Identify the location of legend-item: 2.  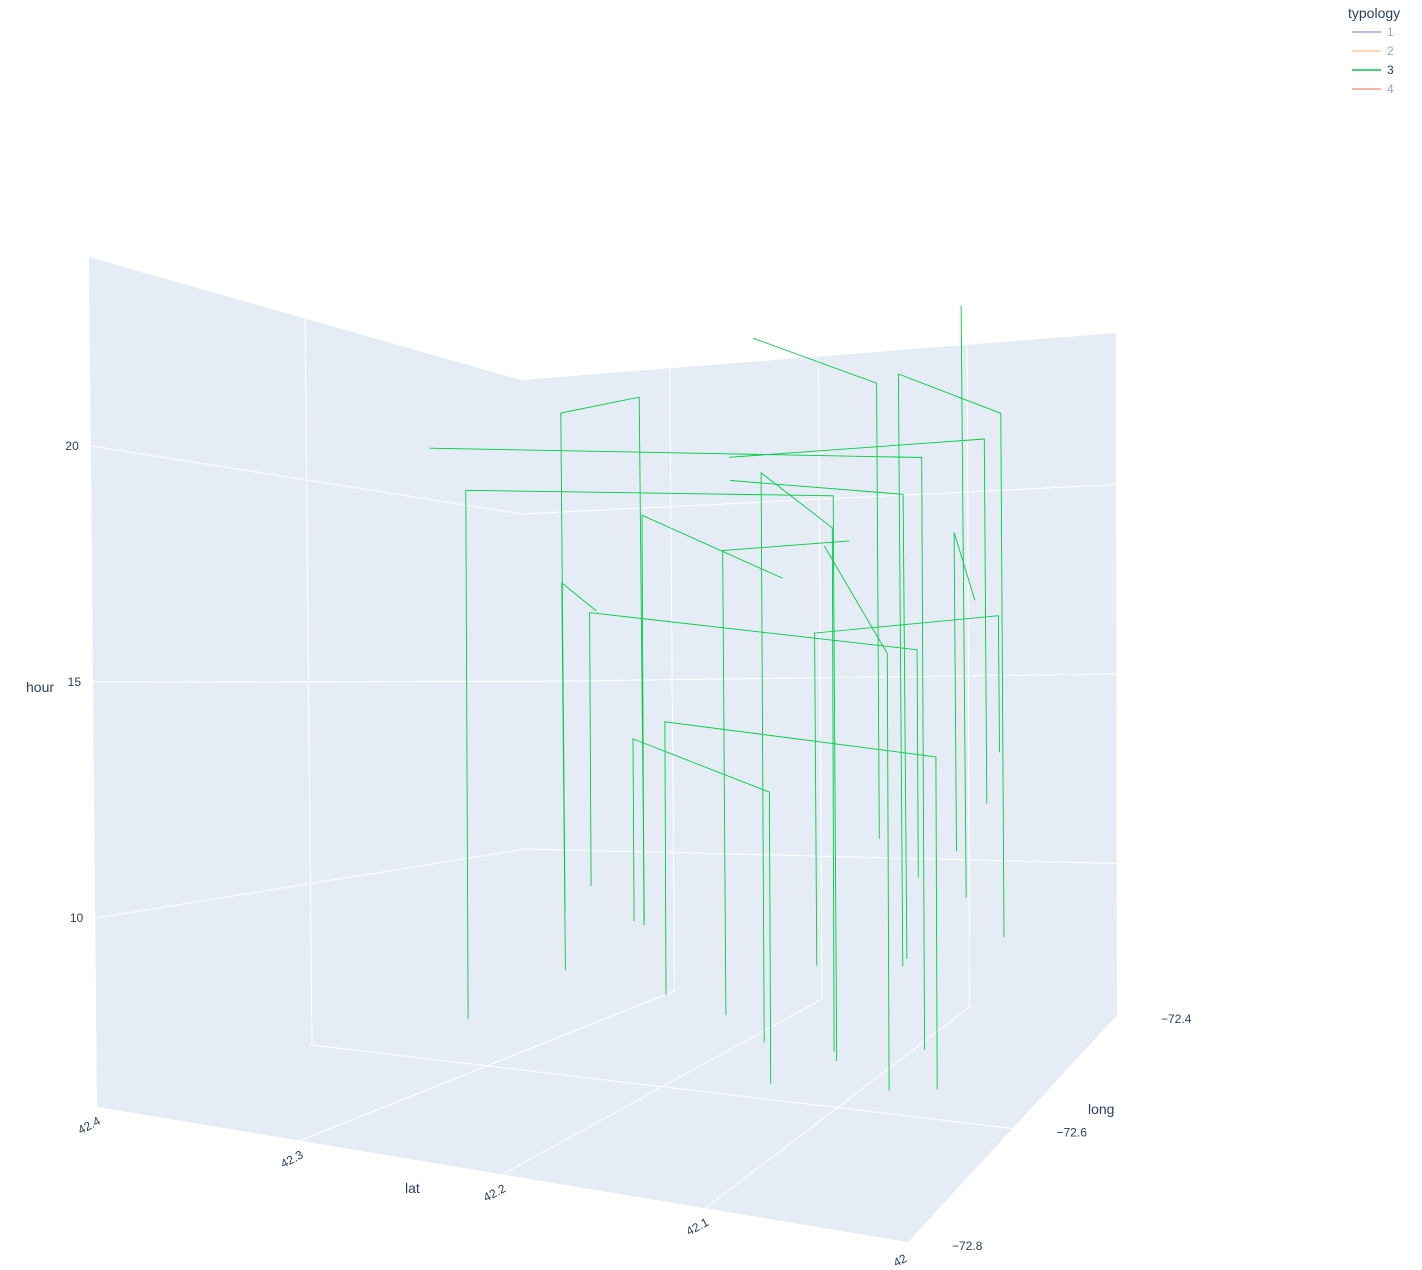
(1373, 51).